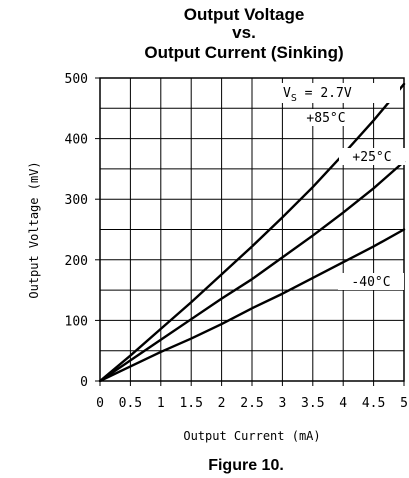 The height and width of the screenshot is (478, 409). What do you see at coordinates (373, 403) in the screenshot?
I see `x-tick-label-9: 4.5` at bounding box center [373, 403].